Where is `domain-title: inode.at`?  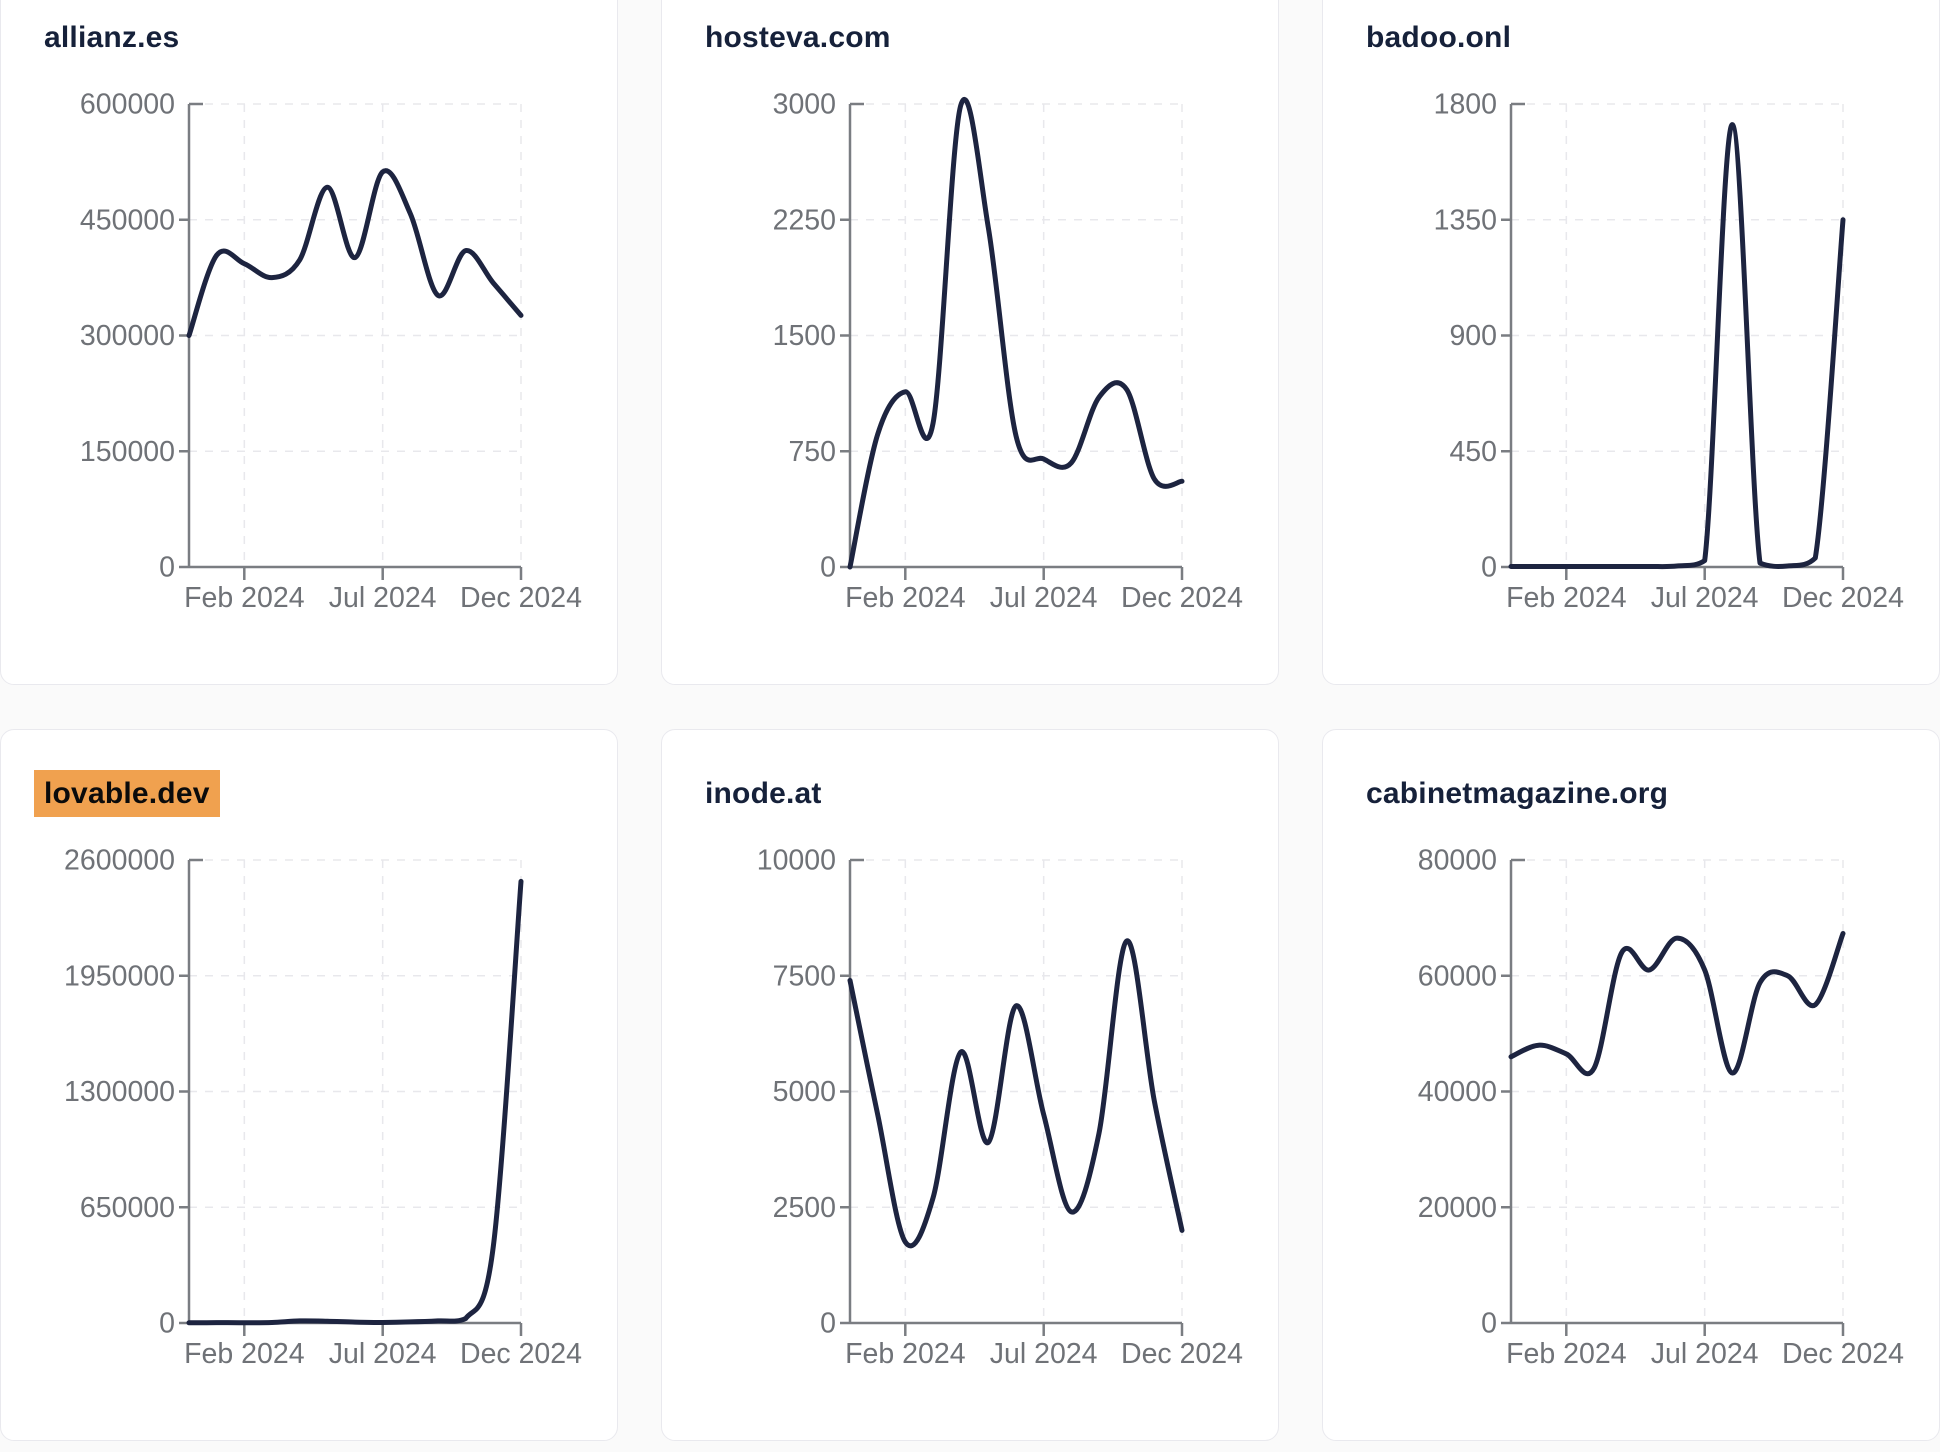 domain-title: inode.at is located at coordinates (763, 793).